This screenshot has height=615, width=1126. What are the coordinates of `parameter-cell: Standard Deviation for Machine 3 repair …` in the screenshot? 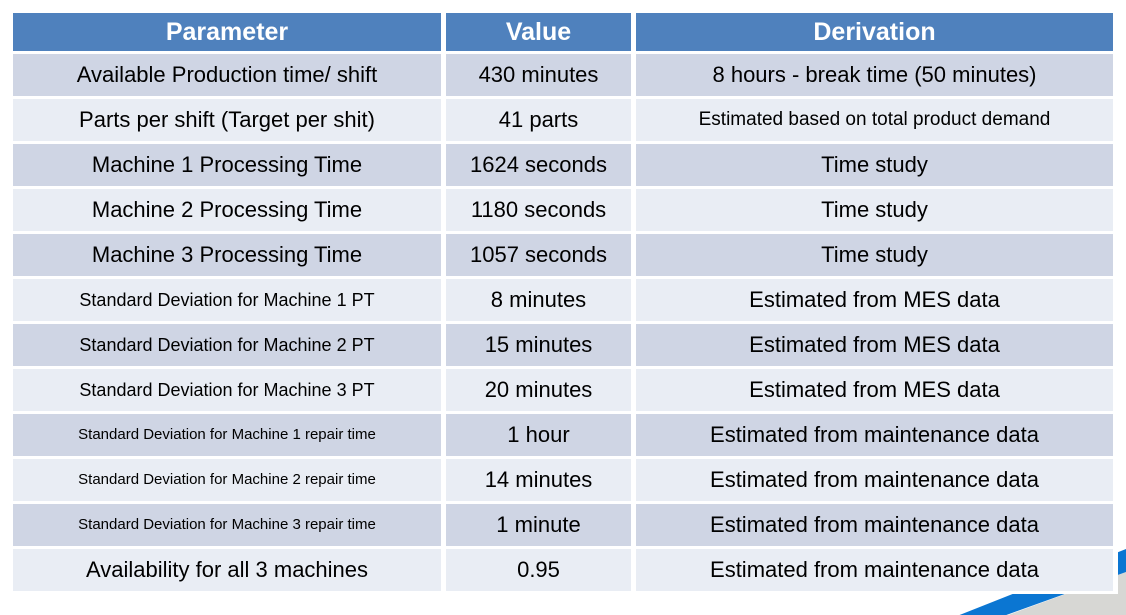 It's located at (227, 525).